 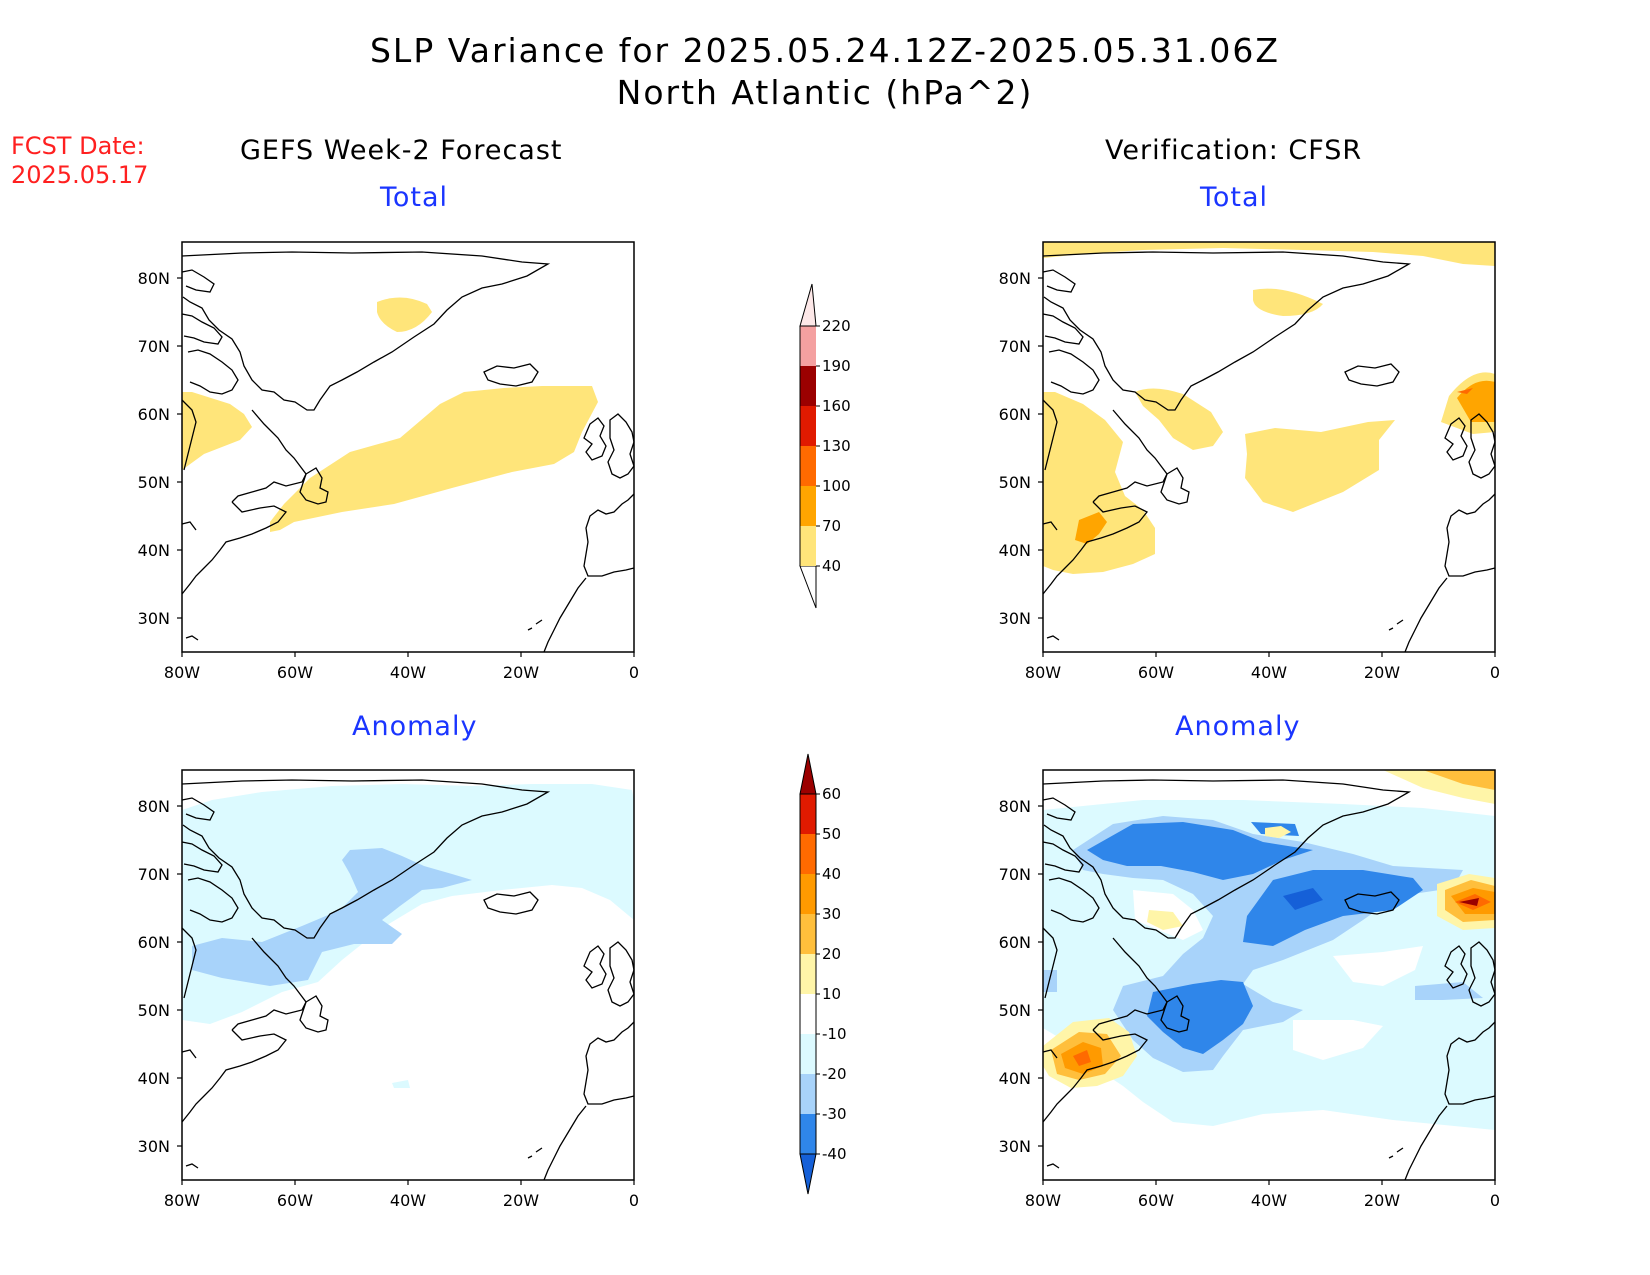 I want to click on forecast-anomaly-map, so click(x=405, y=977).